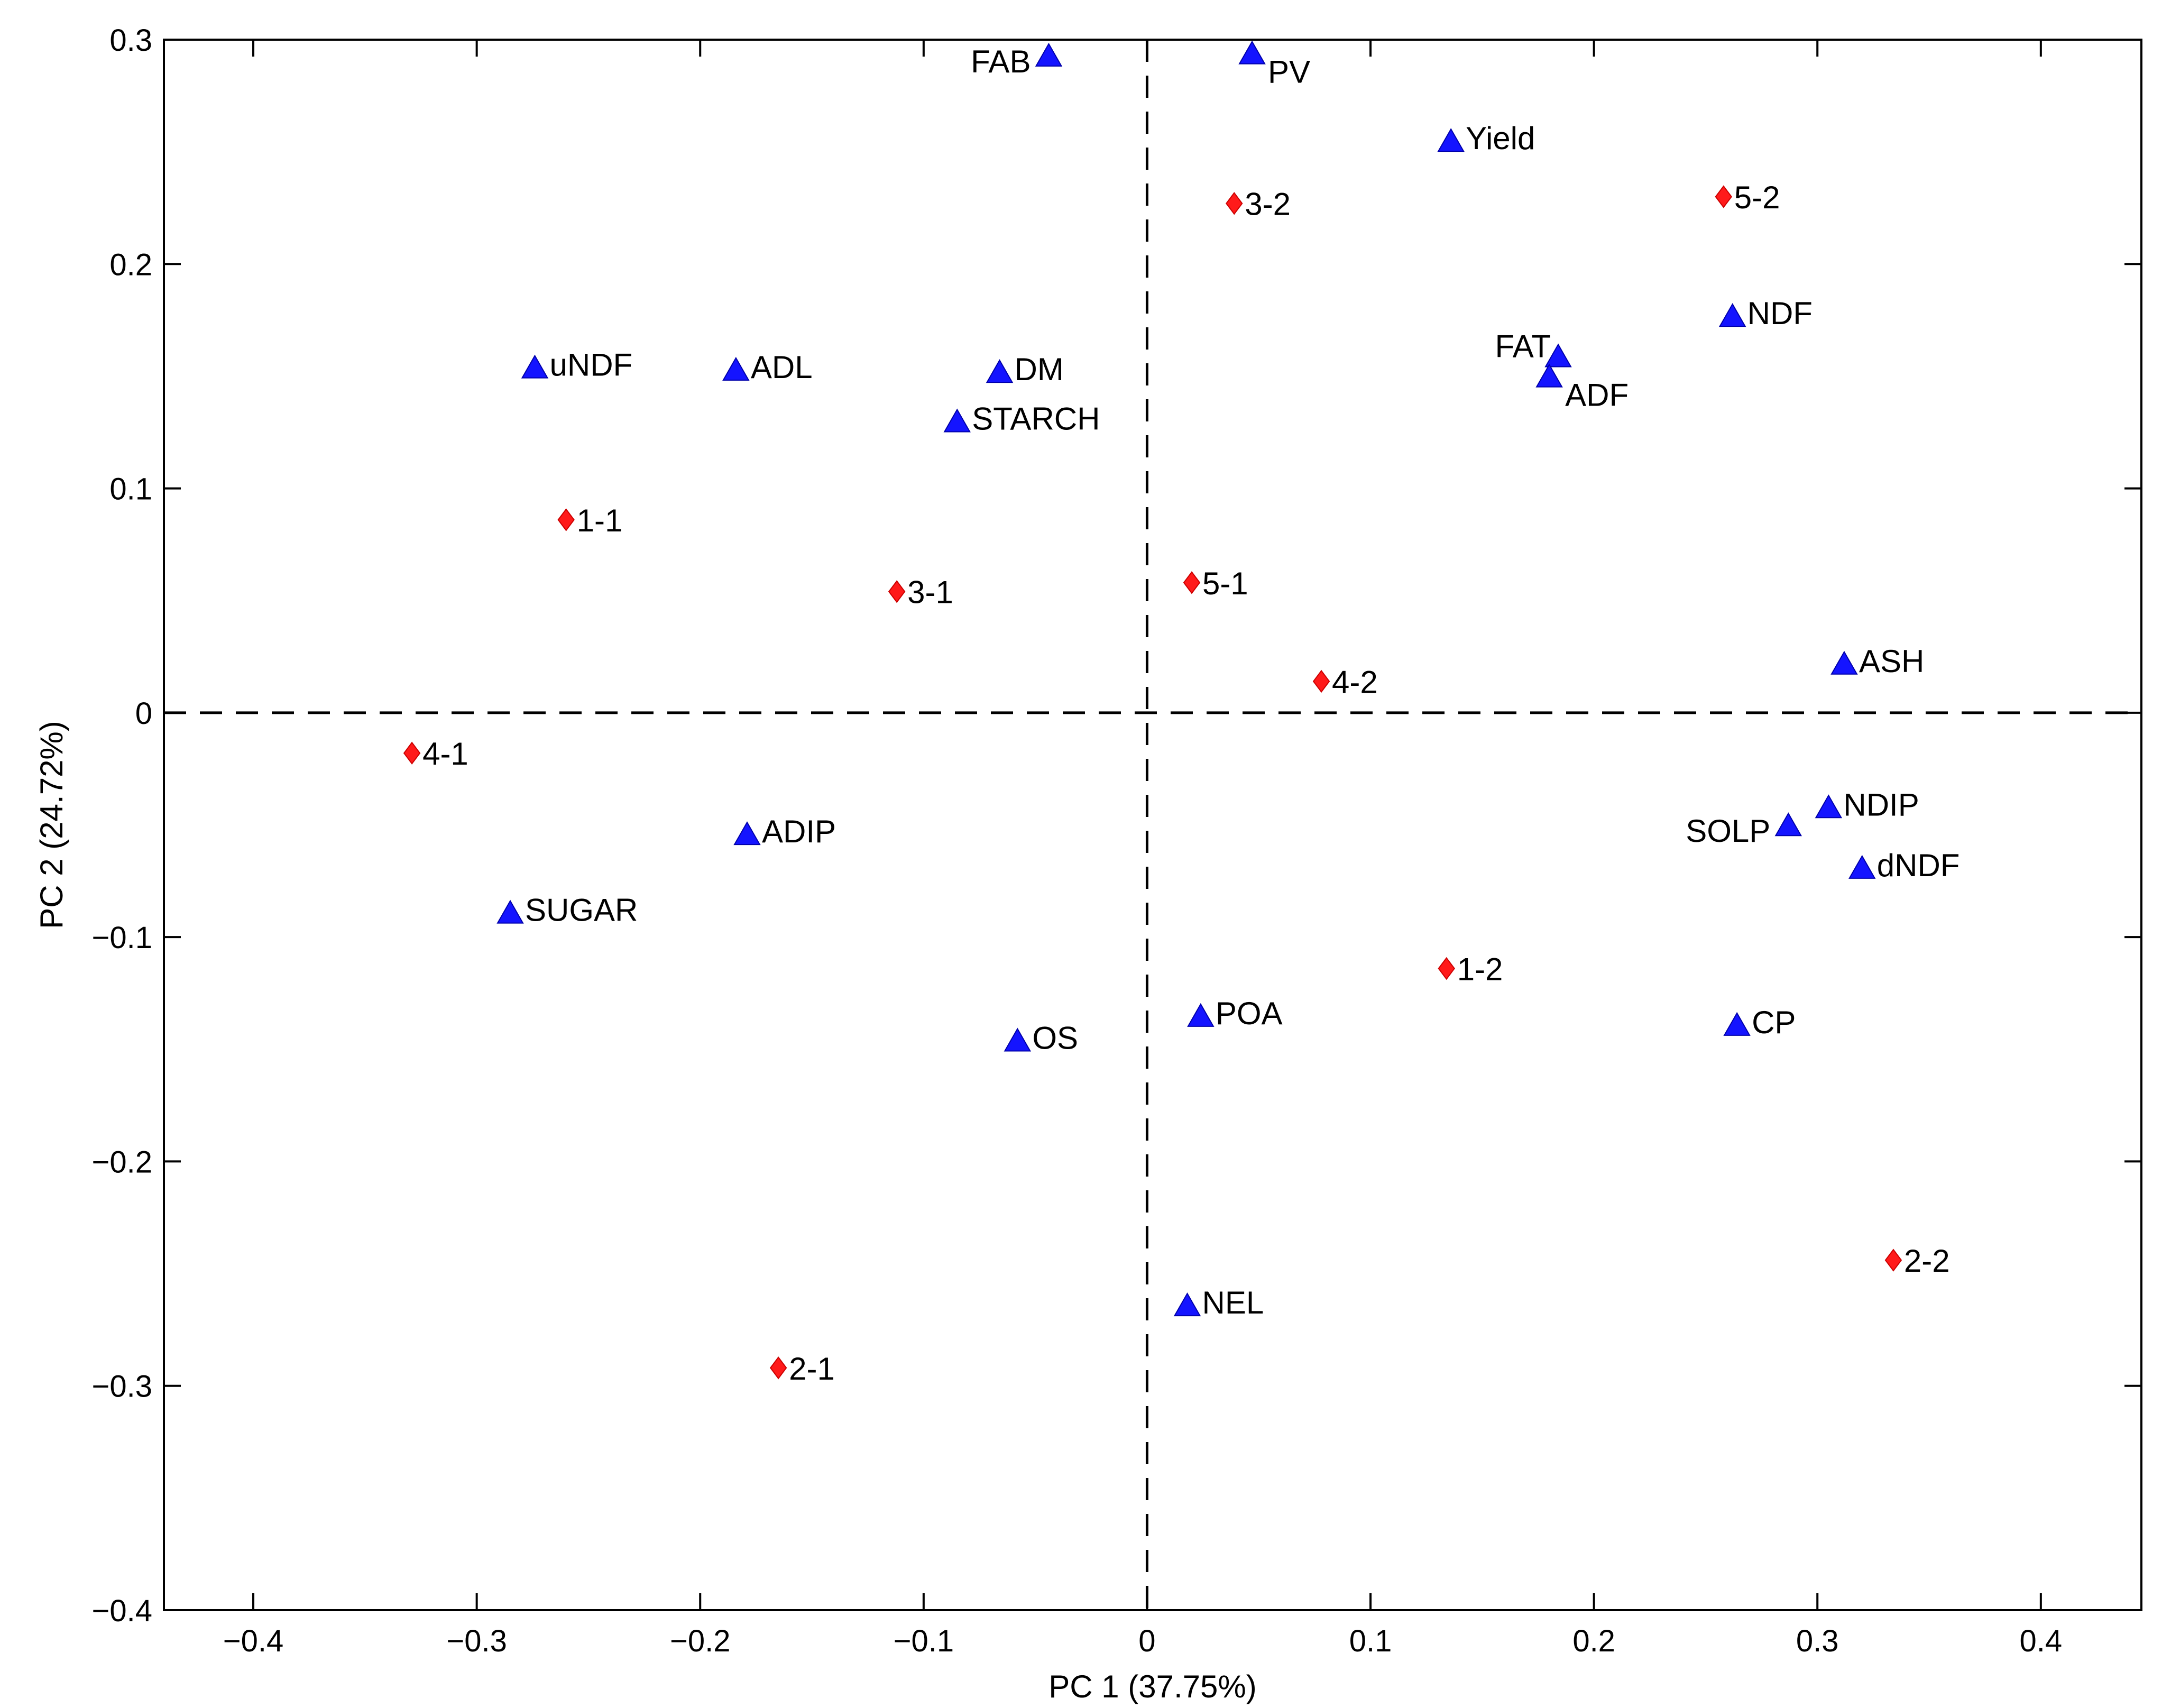  I want to click on variable-label: SOLP, so click(1728, 831).